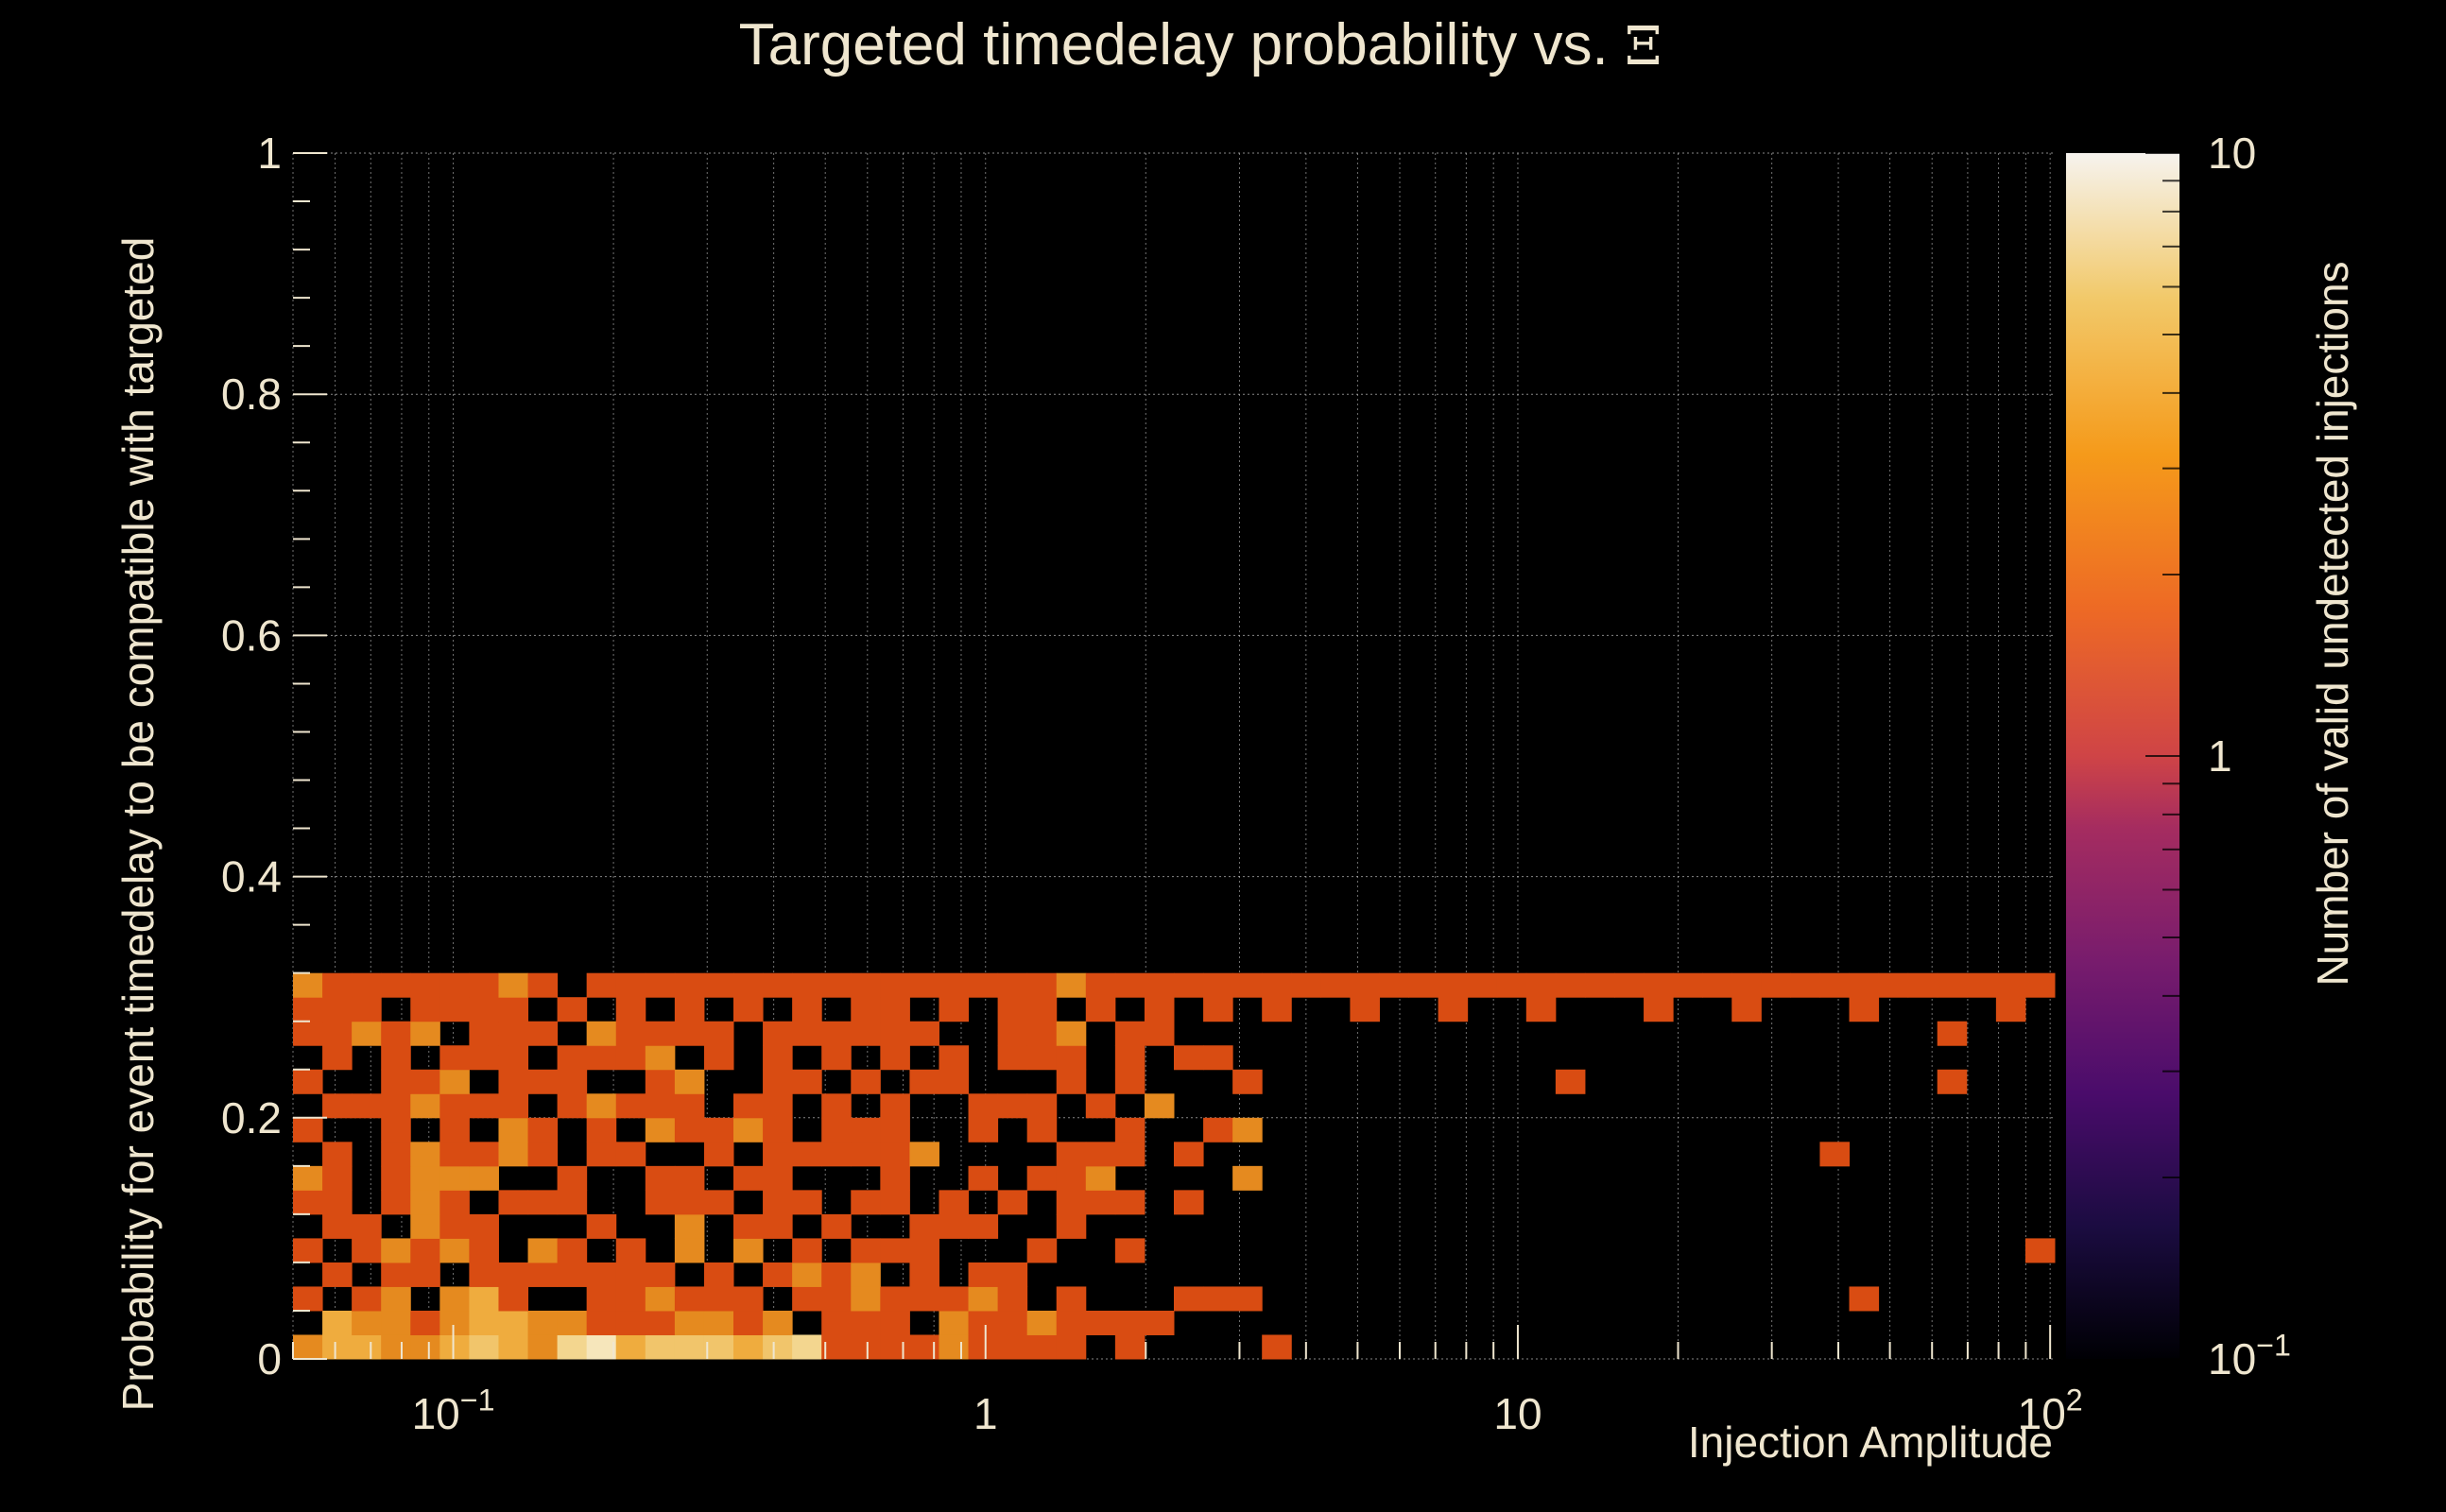 The width and height of the screenshot is (2446, 1512). Describe the element at coordinates (2232, 1358) in the screenshot. I see `colorbar-tick-label-base: 10` at that location.